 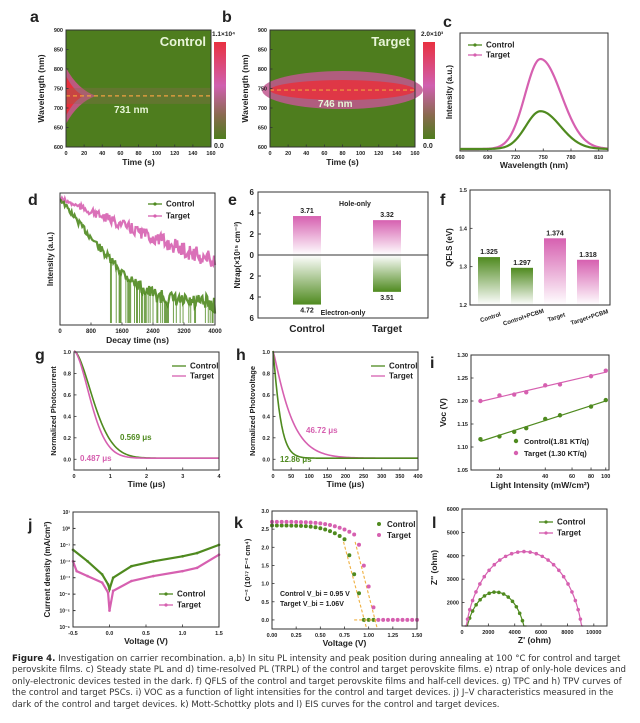 What do you see at coordinates (219, 146) in the screenshot?
I see `colorbar-min-label: 0.0` at bounding box center [219, 146].